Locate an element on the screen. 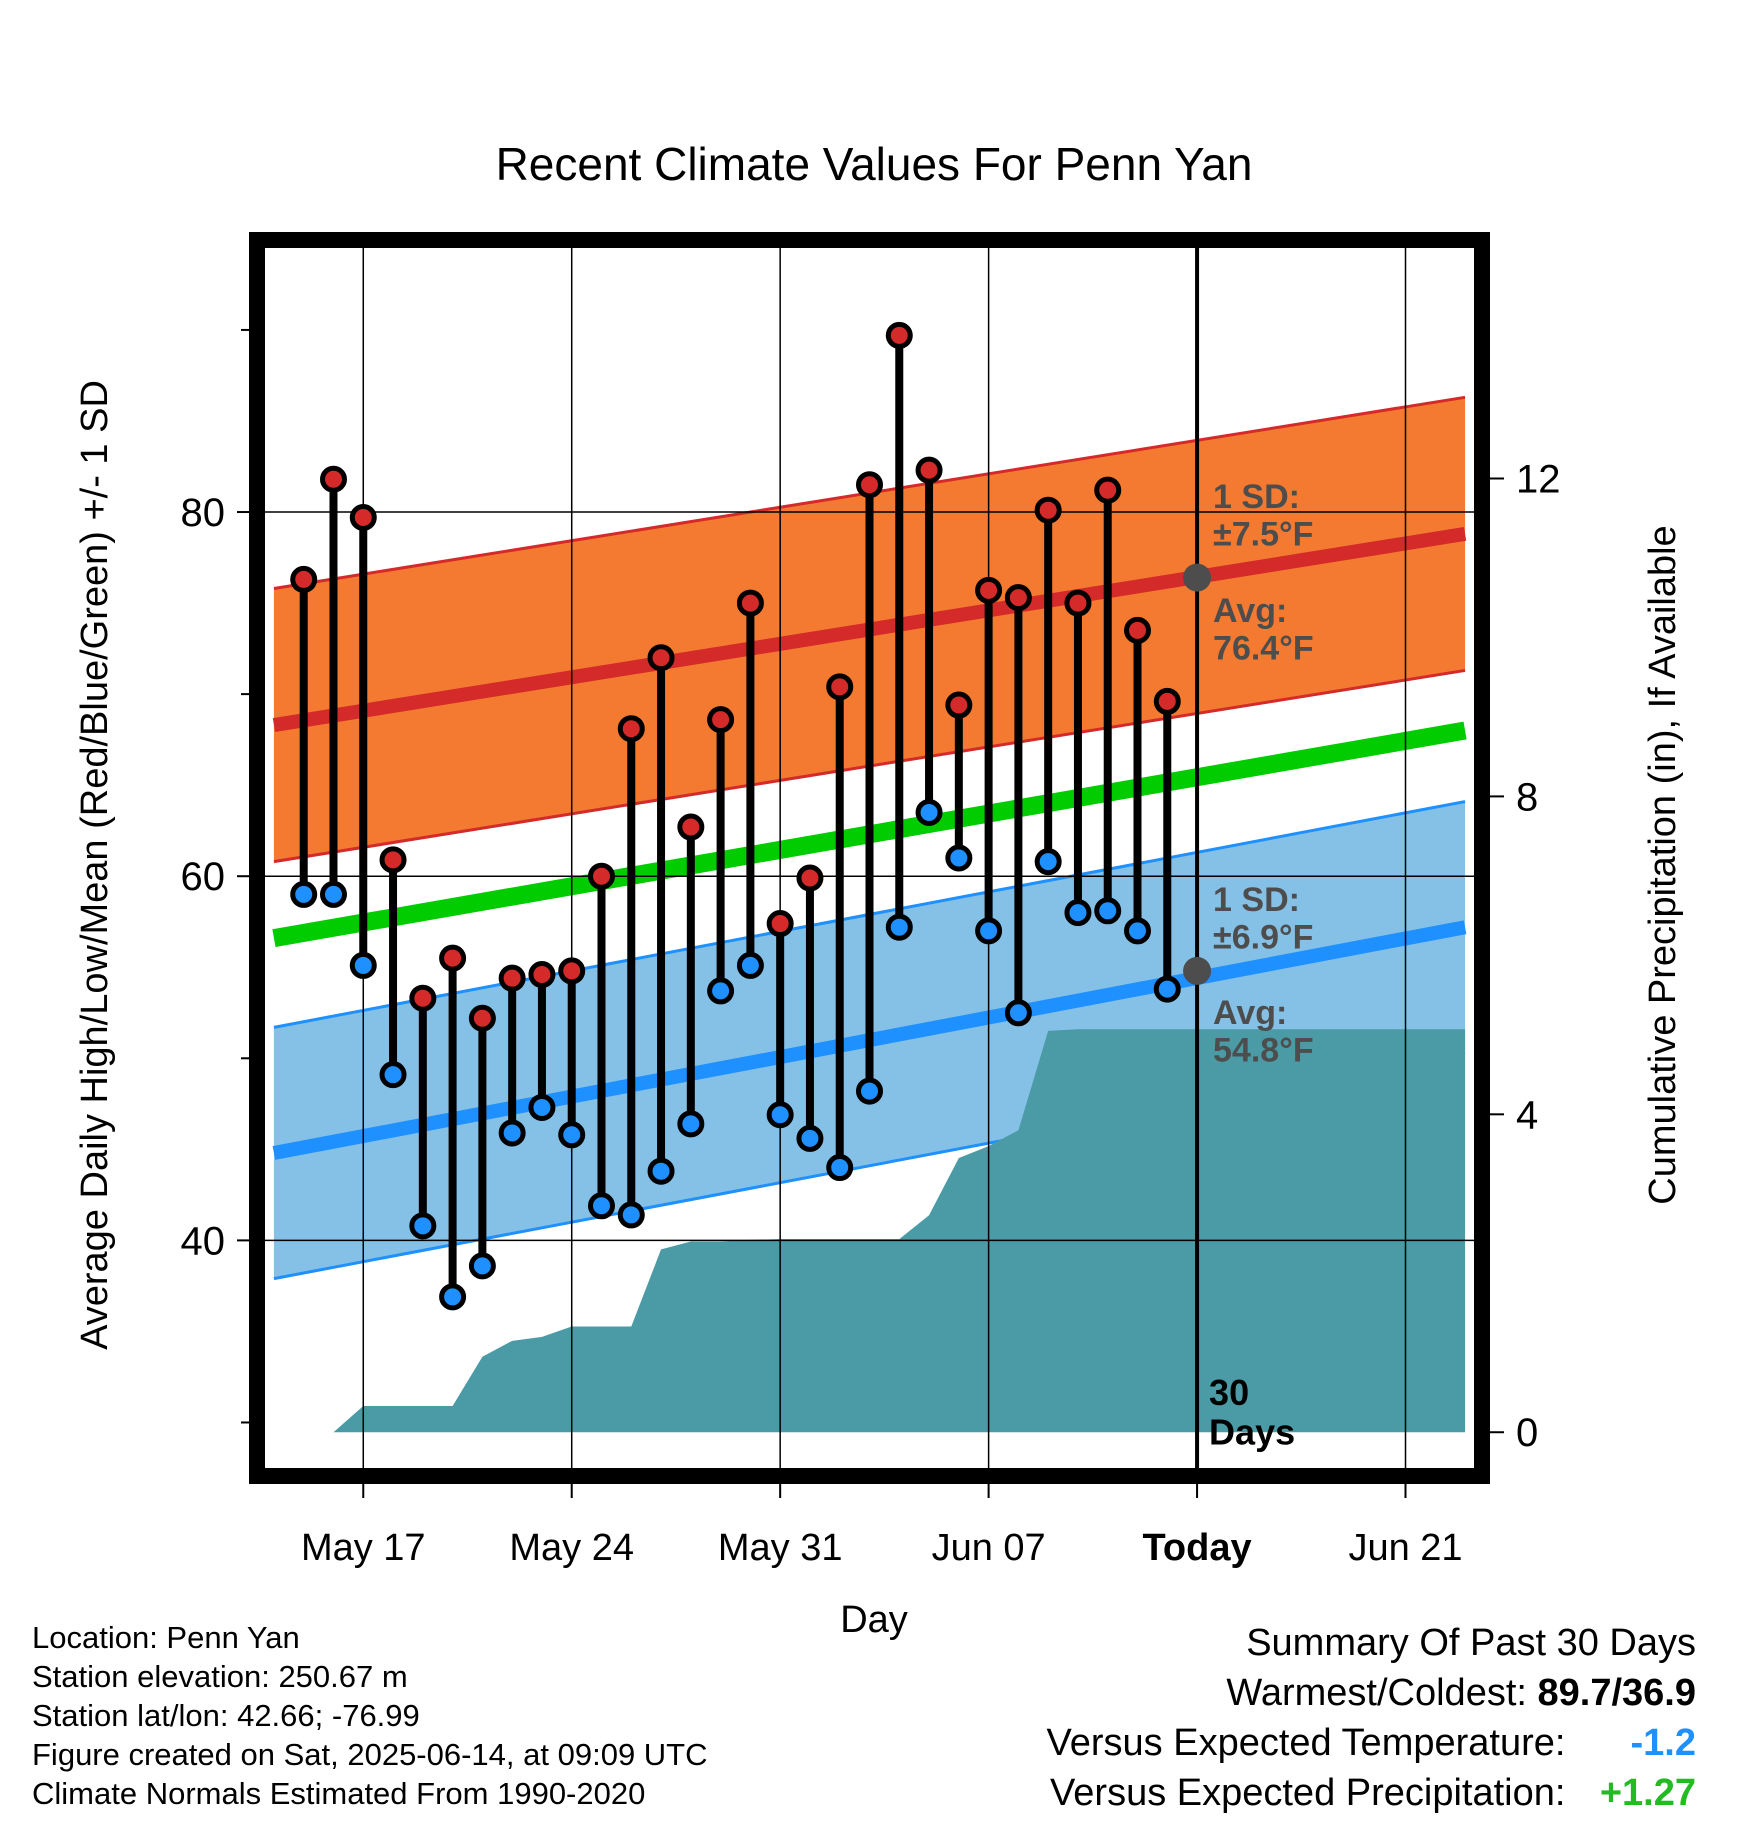  temp-value: -1.2 is located at coordinates (1663, 1743).